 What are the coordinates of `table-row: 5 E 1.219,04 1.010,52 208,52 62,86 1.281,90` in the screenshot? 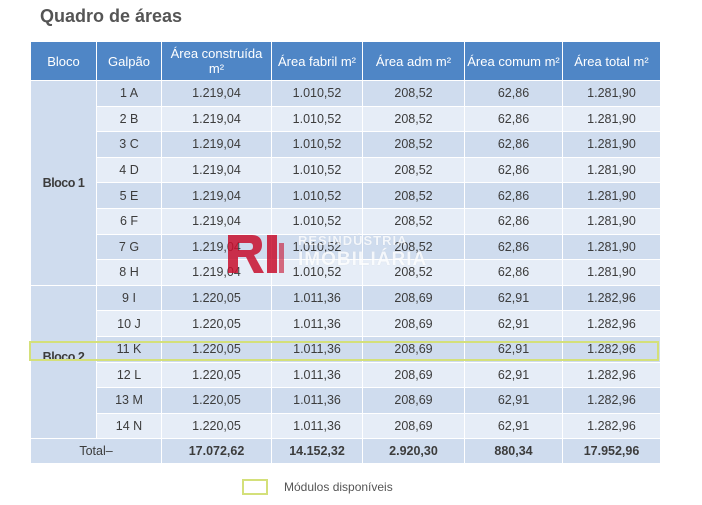 It's located at (345, 195).